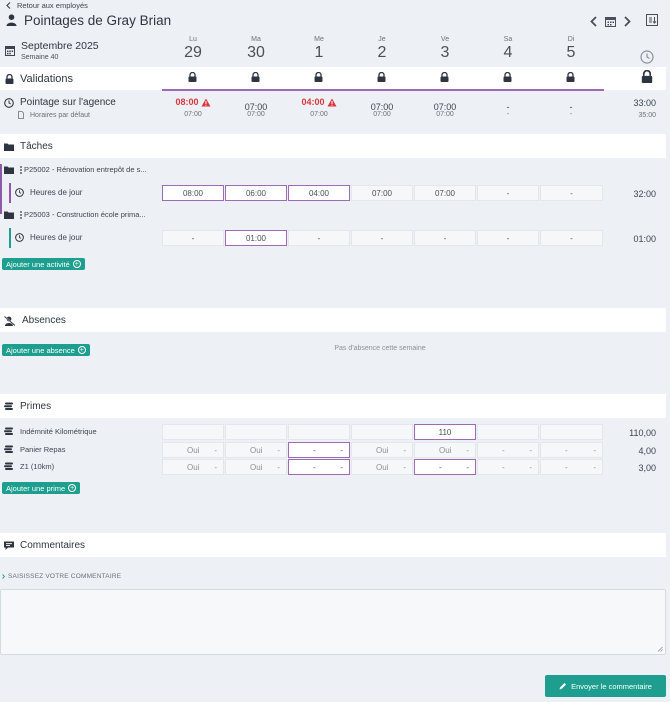 This screenshot has height=702, width=670. I want to click on day-column-header: Me 1, so click(319, 49).